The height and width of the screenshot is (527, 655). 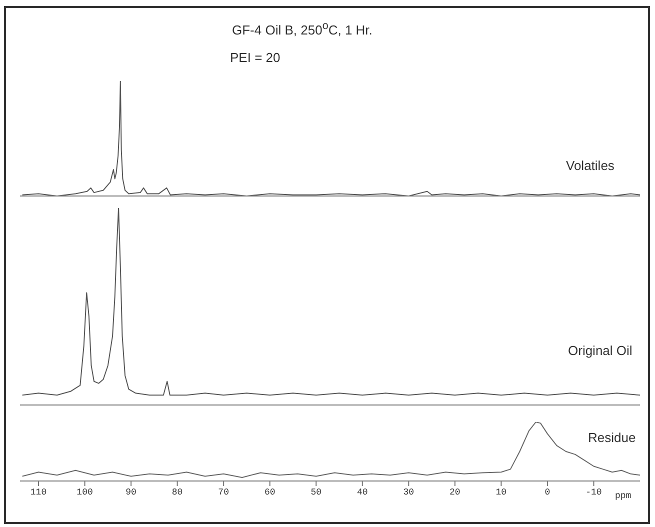 What do you see at coordinates (590, 165) in the screenshot?
I see `series-label: Volatiles` at bounding box center [590, 165].